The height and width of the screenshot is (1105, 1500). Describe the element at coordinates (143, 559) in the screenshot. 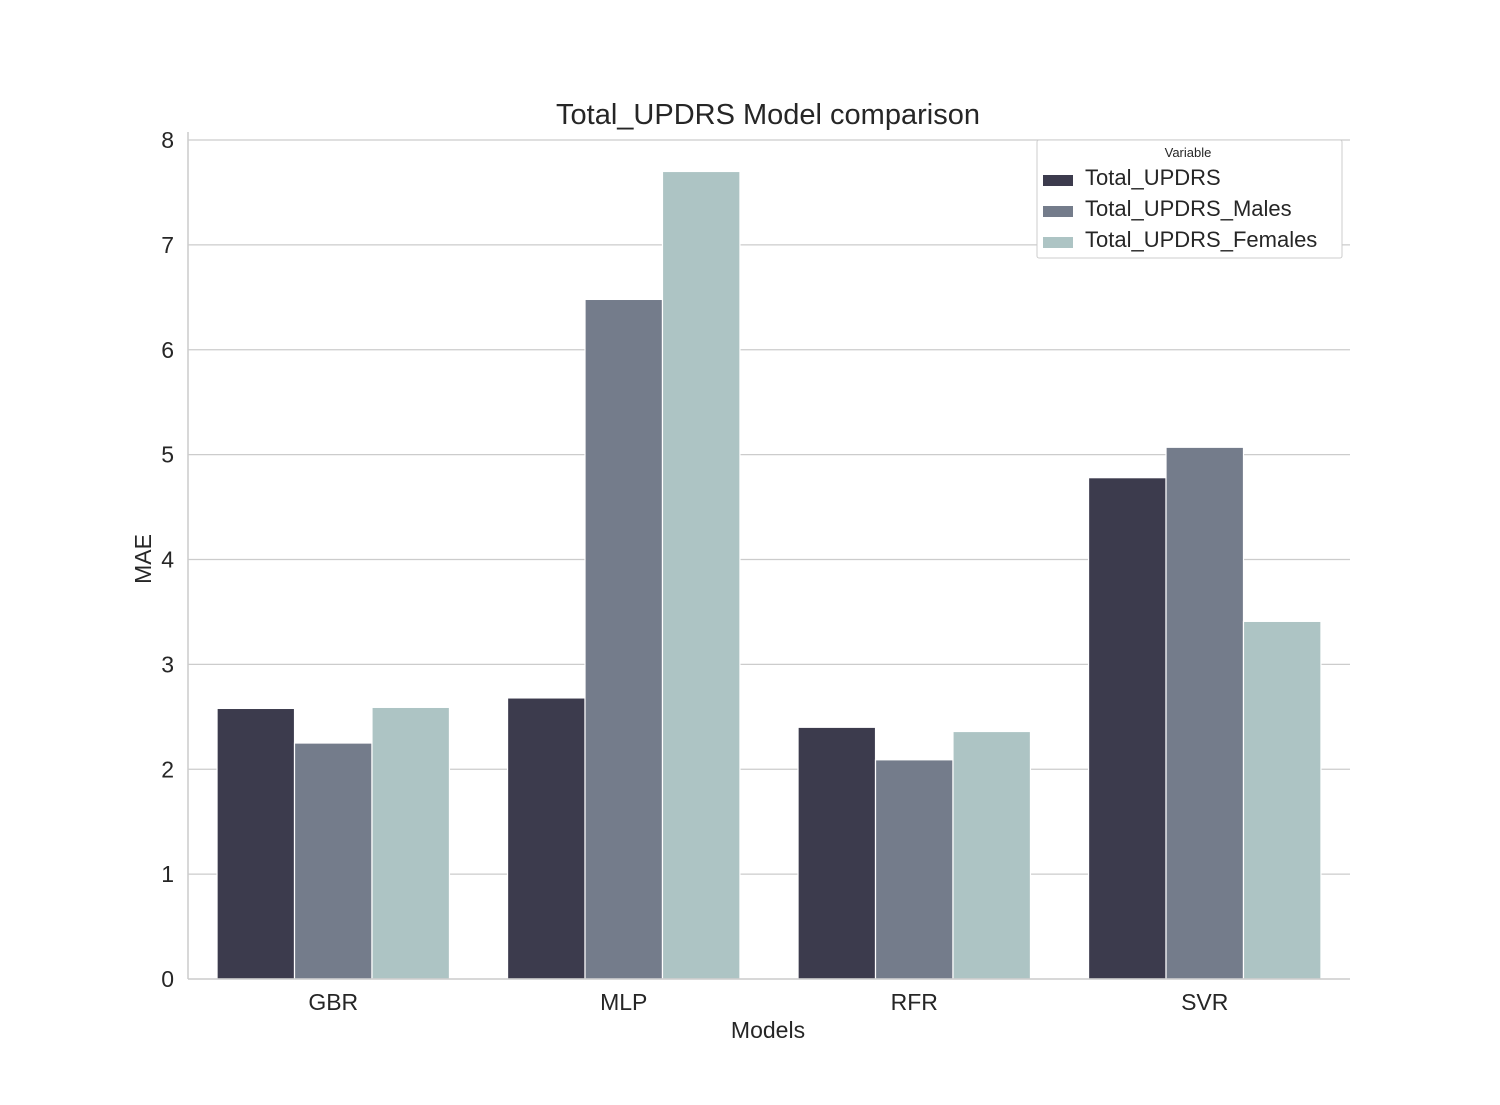

I see `y-axis-label: MAE` at that location.